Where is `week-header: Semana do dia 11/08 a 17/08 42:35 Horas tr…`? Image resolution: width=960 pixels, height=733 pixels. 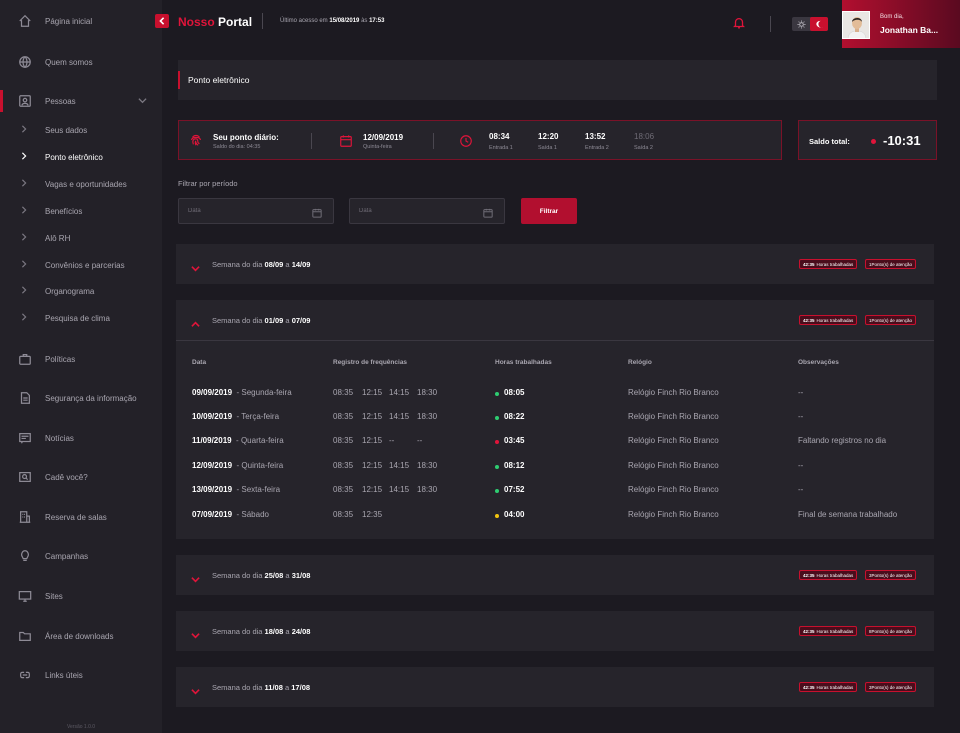
week-header: Semana do dia 11/08 a 17/08 42:35 Horas tr… is located at coordinates (555, 687).